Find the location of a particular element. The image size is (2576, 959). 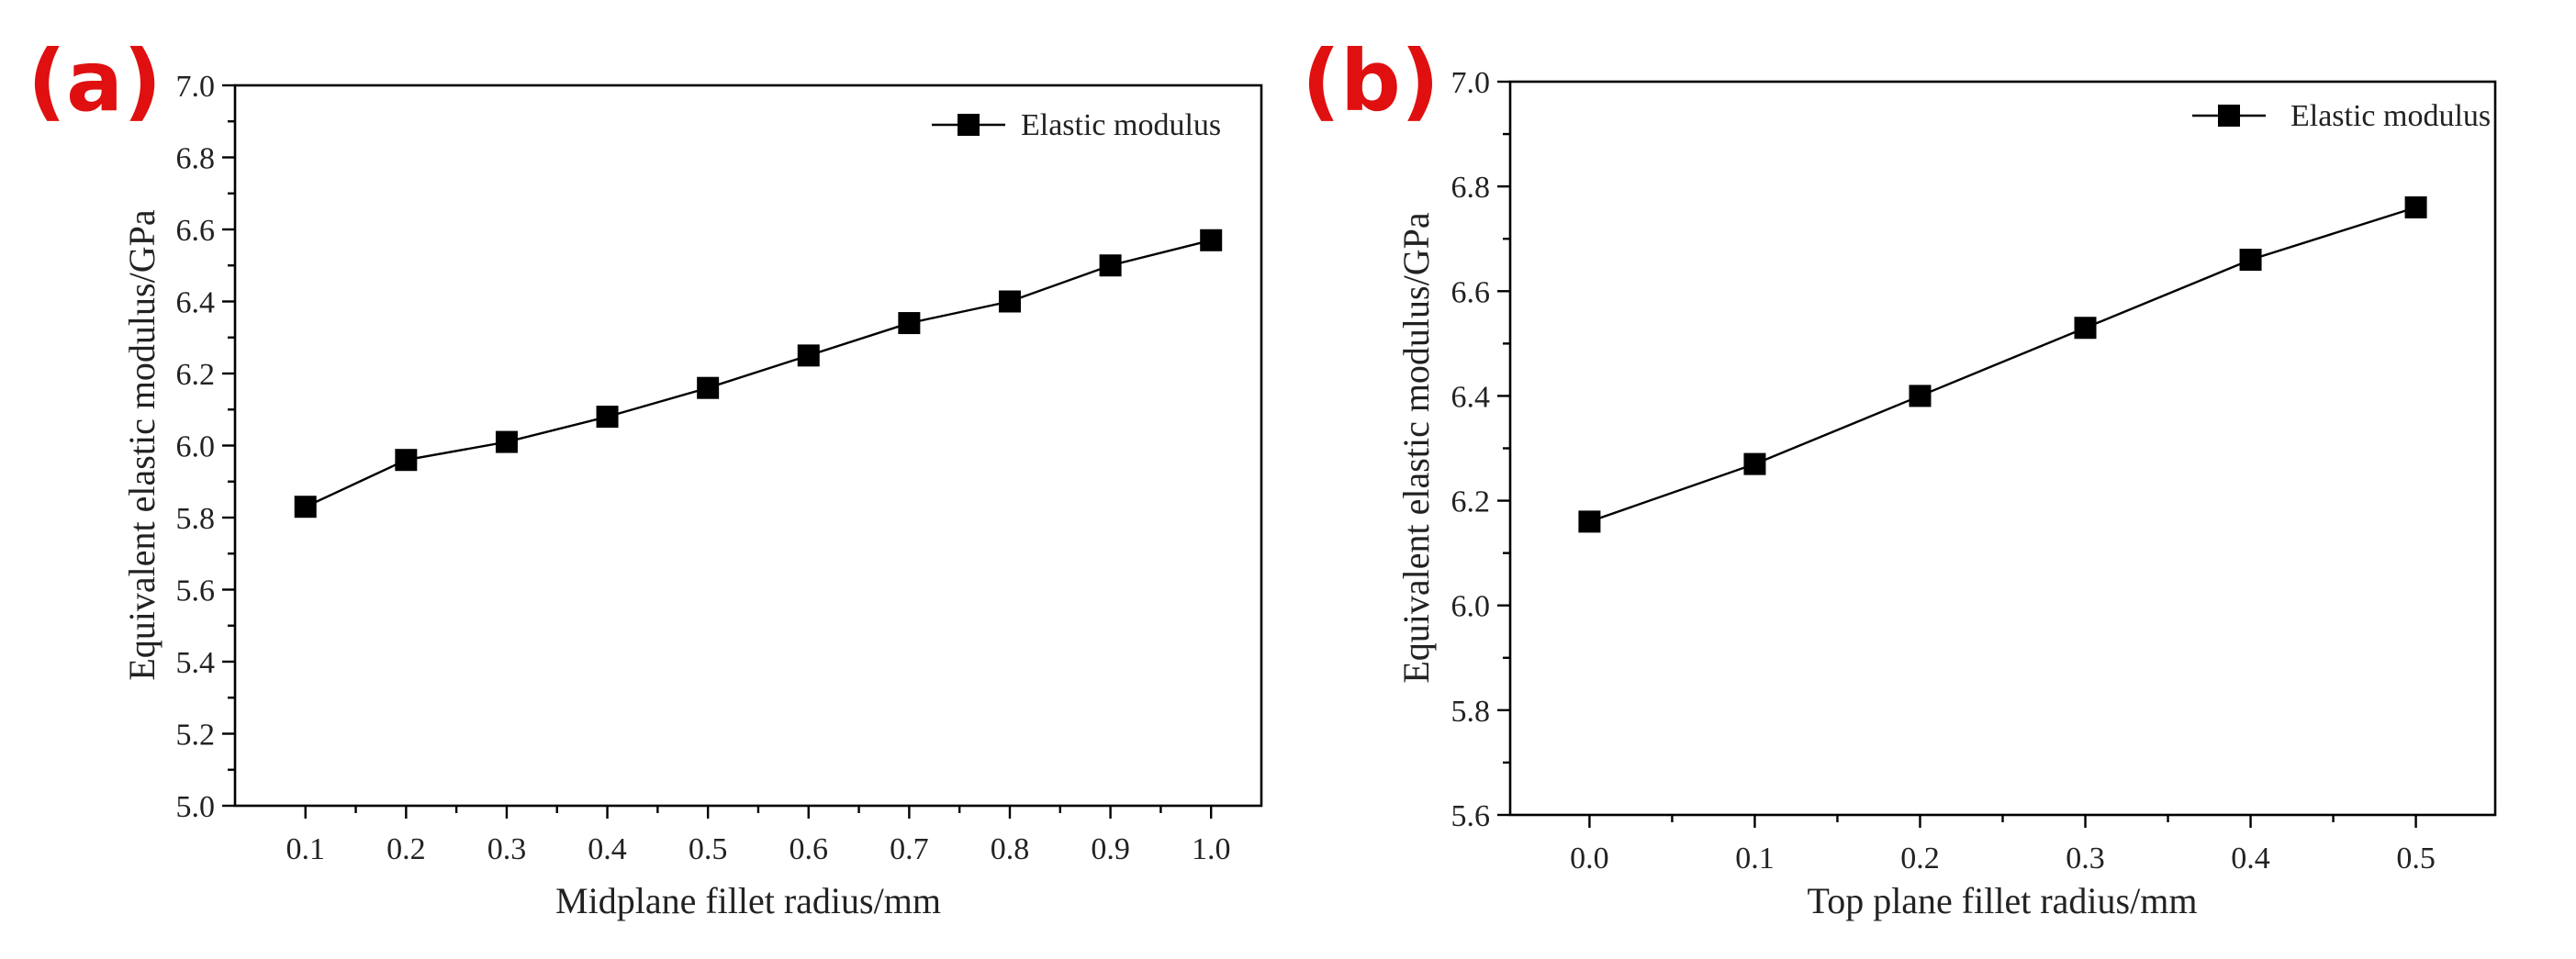

x-axis-title-b: Top plane fillet radius/mm is located at coordinates (2003, 900).